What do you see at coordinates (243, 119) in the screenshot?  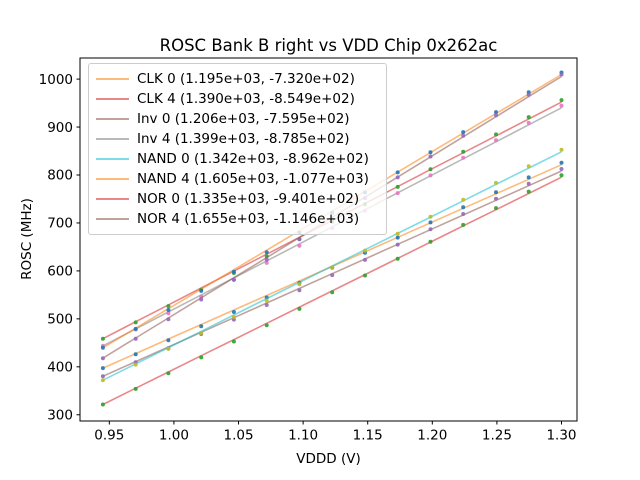 I see `legend-entry-label: Inv 0 (1.206e+03, -7.595e+02)` at bounding box center [243, 119].